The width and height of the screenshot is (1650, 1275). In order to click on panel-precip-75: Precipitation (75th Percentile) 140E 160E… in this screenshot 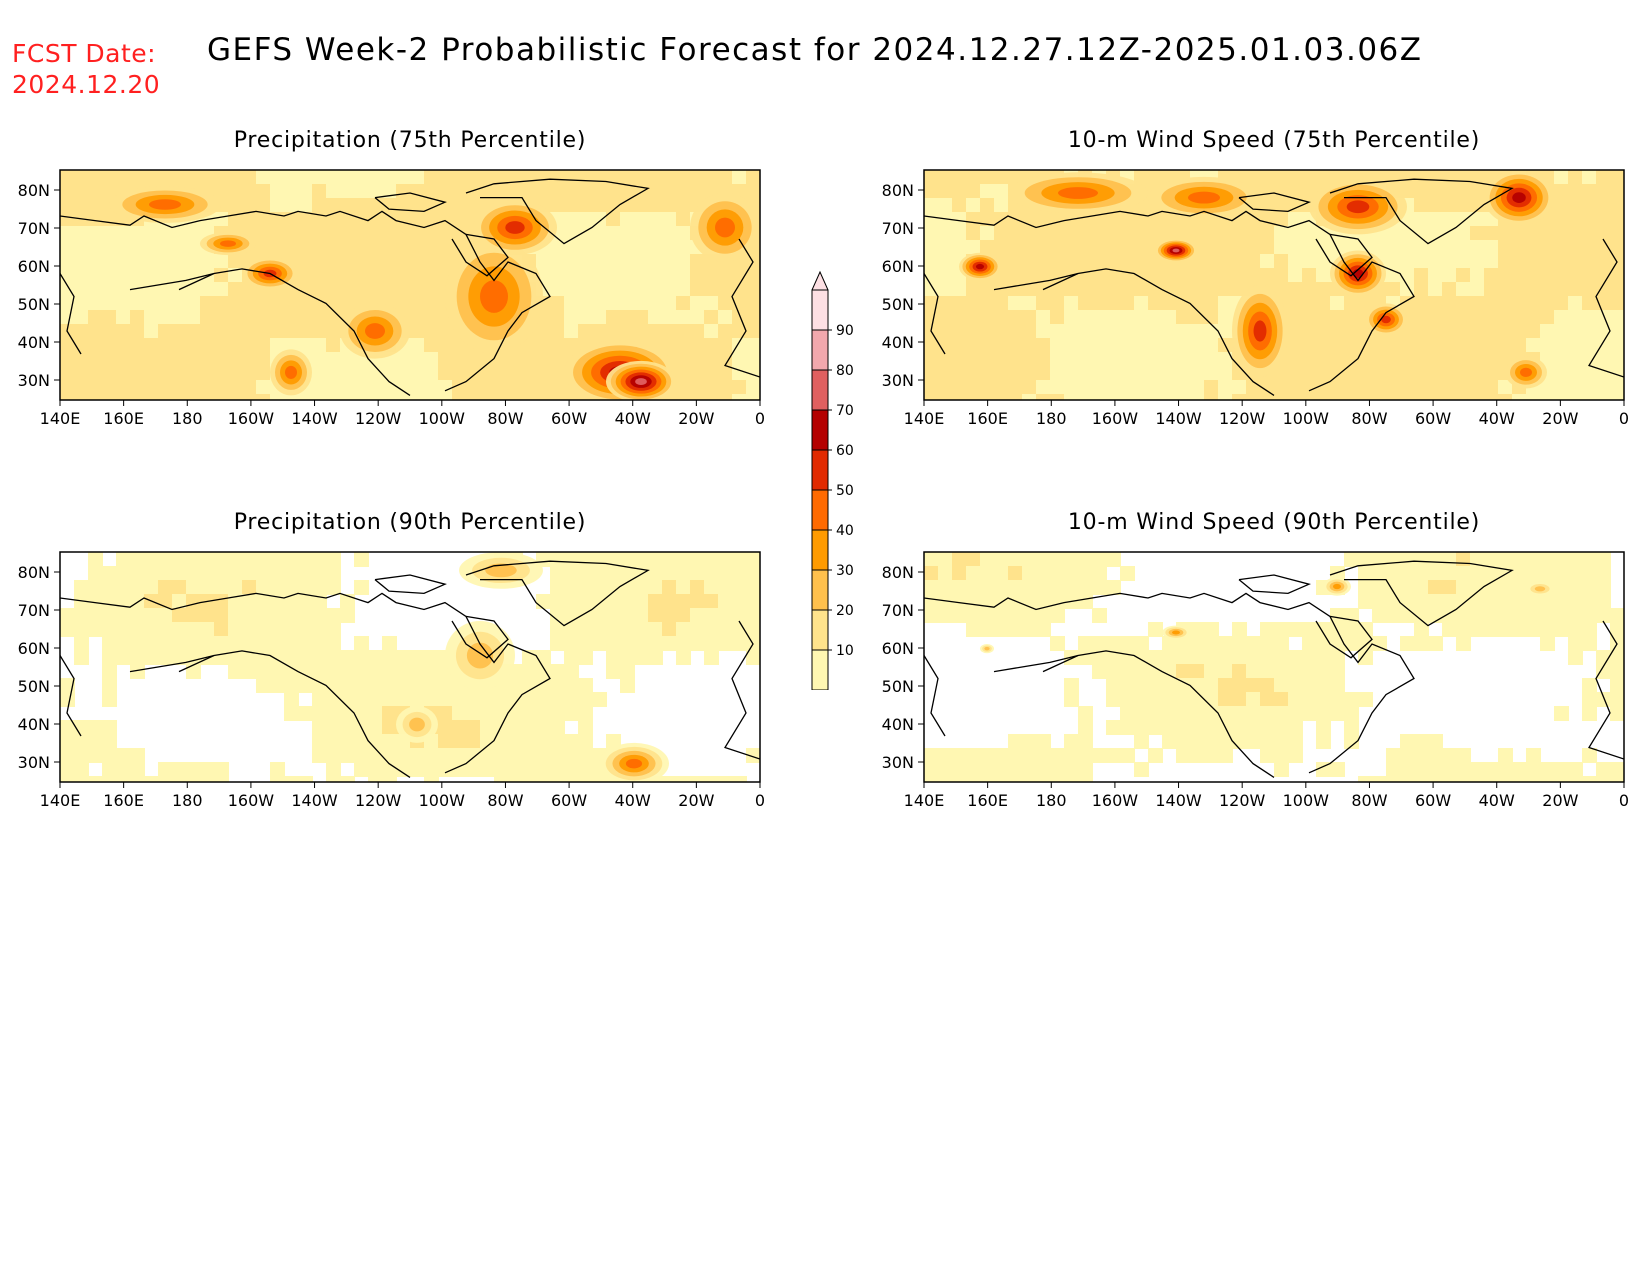, I will do `click(395, 295)`.